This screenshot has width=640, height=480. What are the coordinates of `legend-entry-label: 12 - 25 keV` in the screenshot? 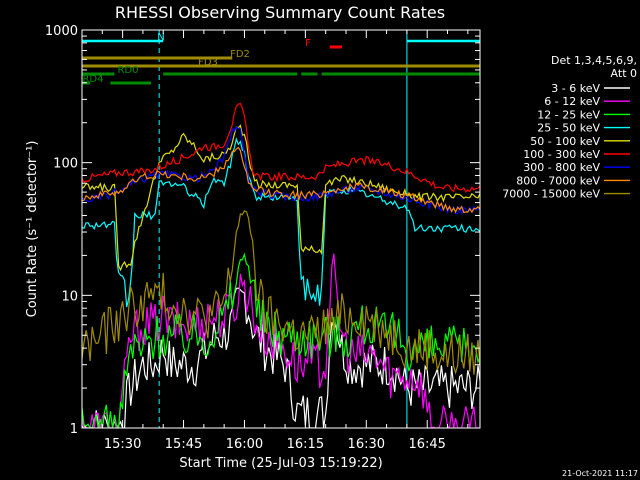 It's located at (568, 114).